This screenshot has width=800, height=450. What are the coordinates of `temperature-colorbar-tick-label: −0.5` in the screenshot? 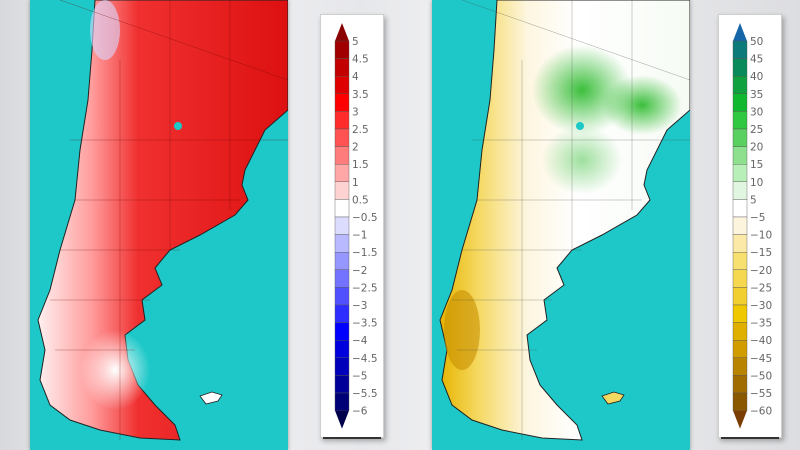 It's located at (365, 218).